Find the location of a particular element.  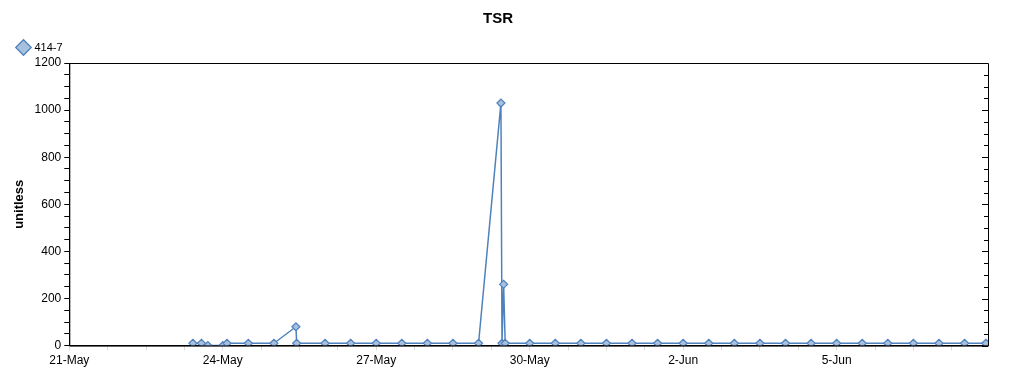

y-tick-label: 1200 is located at coordinates (48, 62).